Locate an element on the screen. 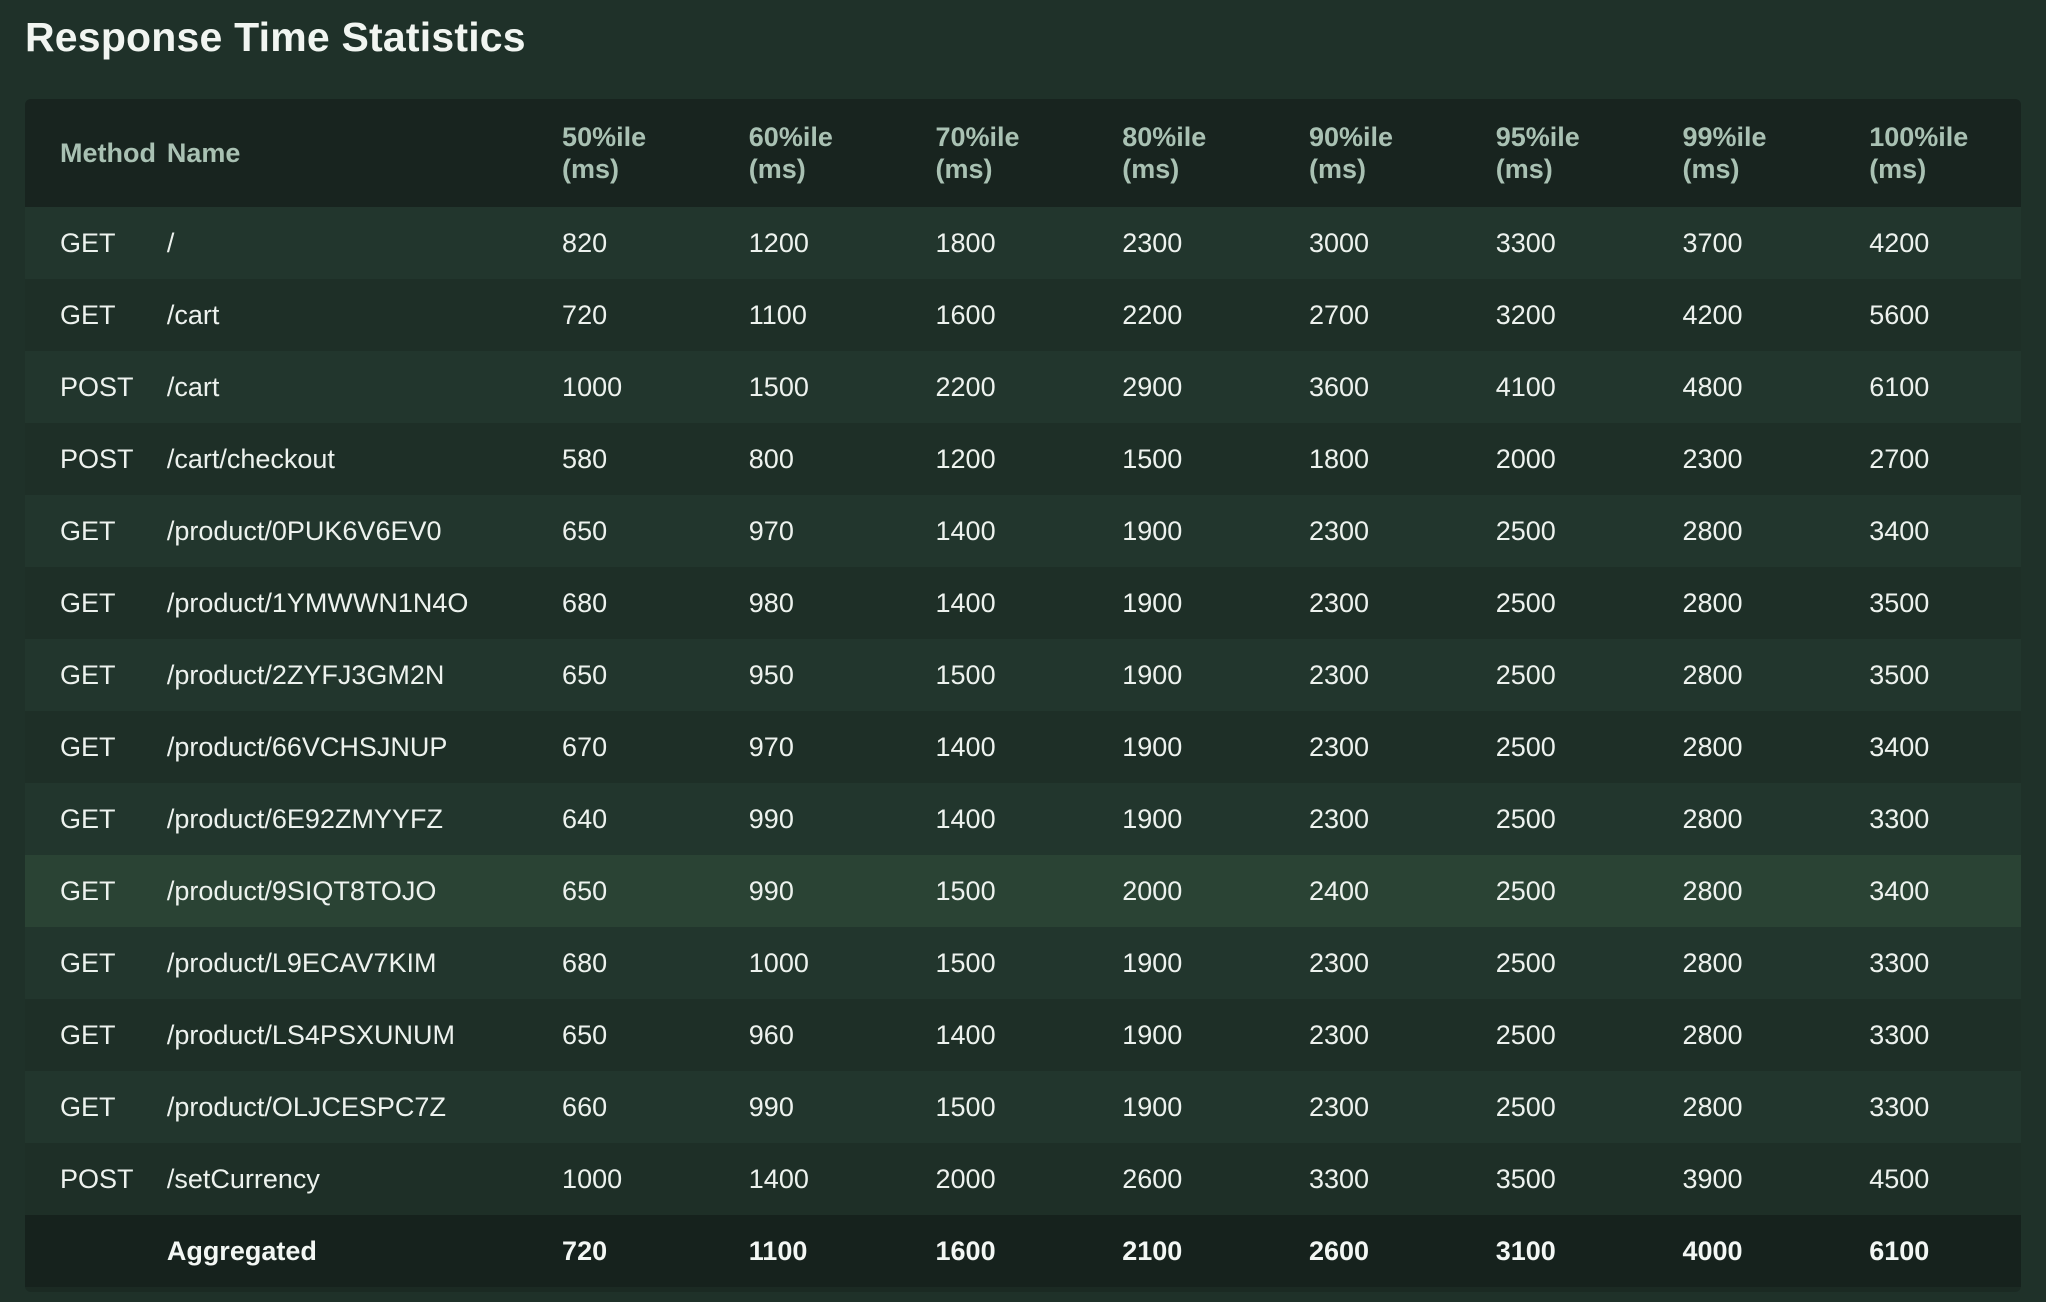  name-cell: /product/L9ECAV7KIM is located at coordinates (301, 962).